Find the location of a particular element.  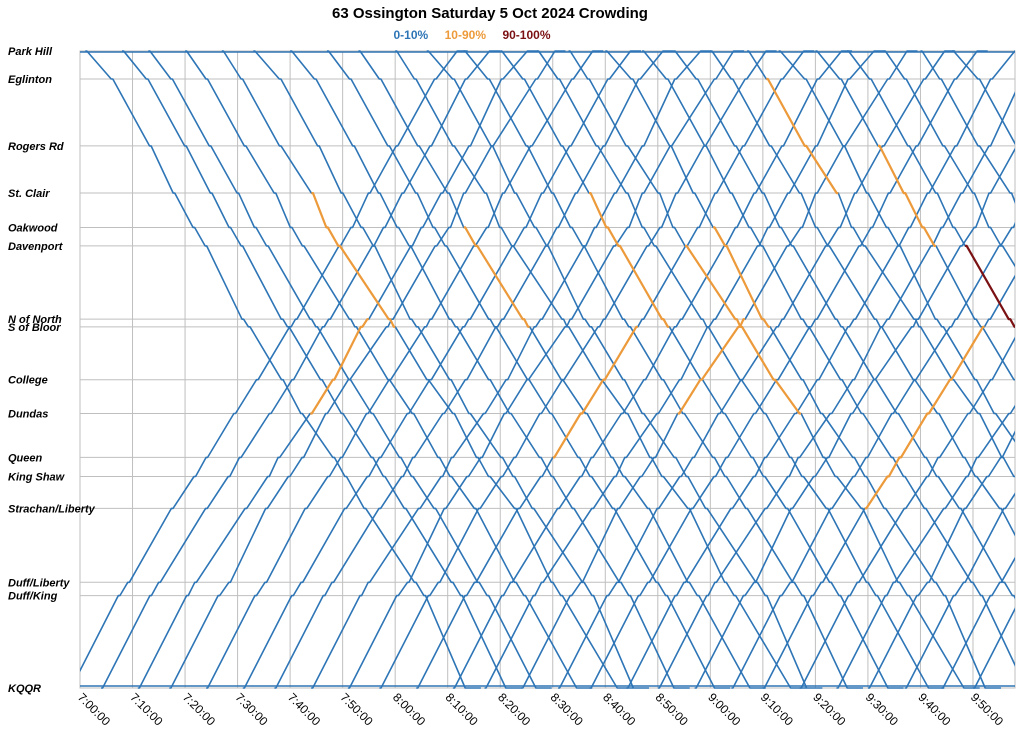

x-tick-label: 8:10:00 is located at coordinates (462, 709).